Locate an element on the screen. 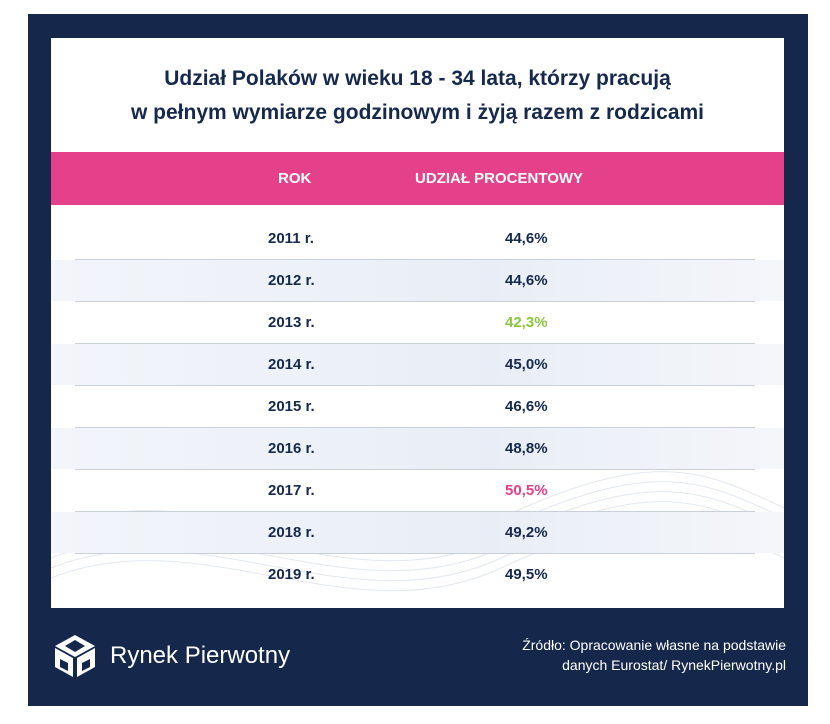  year-cell: 2019 r. is located at coordinates (291, 574).